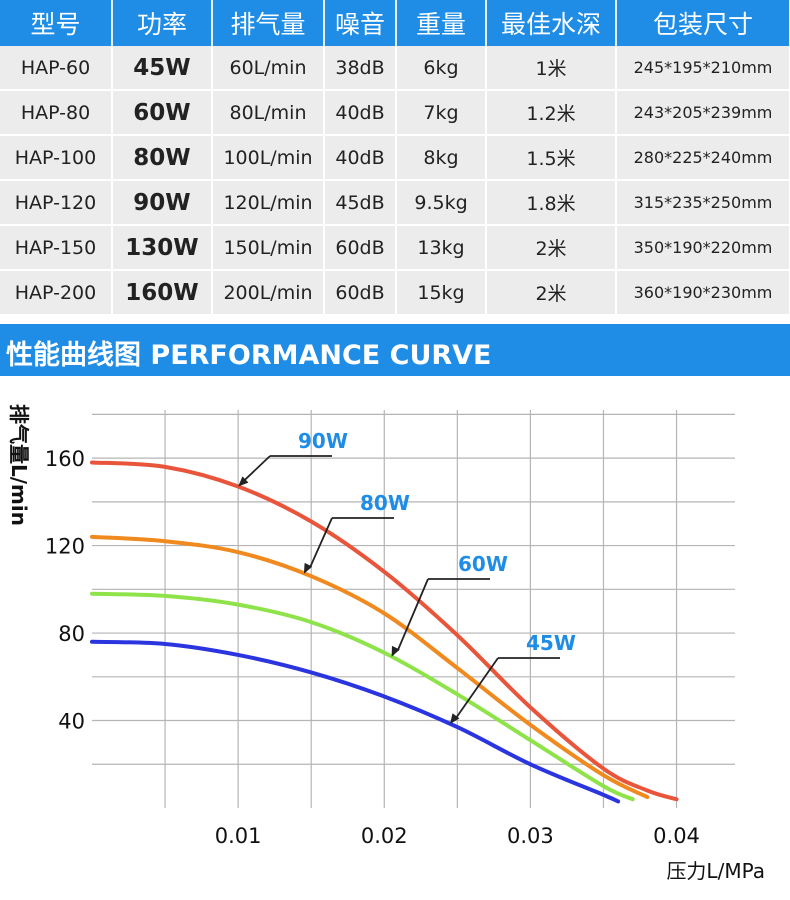 The width and height of the screenshot is (790, 900). I want to click on cell-package: 350*190*220mm, so click(703, 248).